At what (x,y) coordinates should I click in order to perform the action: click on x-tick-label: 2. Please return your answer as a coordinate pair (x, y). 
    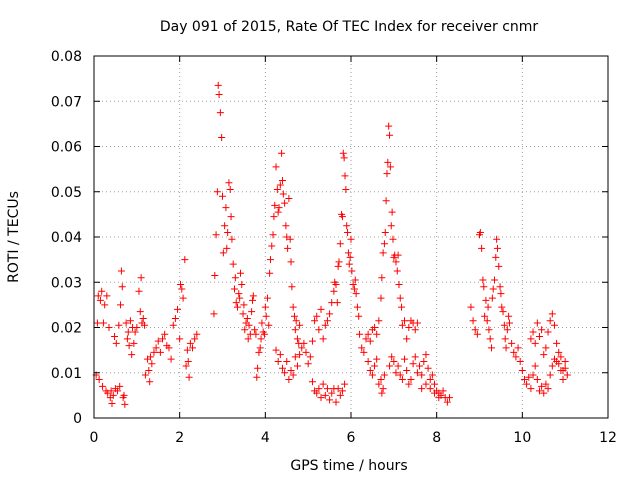
    Looking at the image, I should click on (179, 438).